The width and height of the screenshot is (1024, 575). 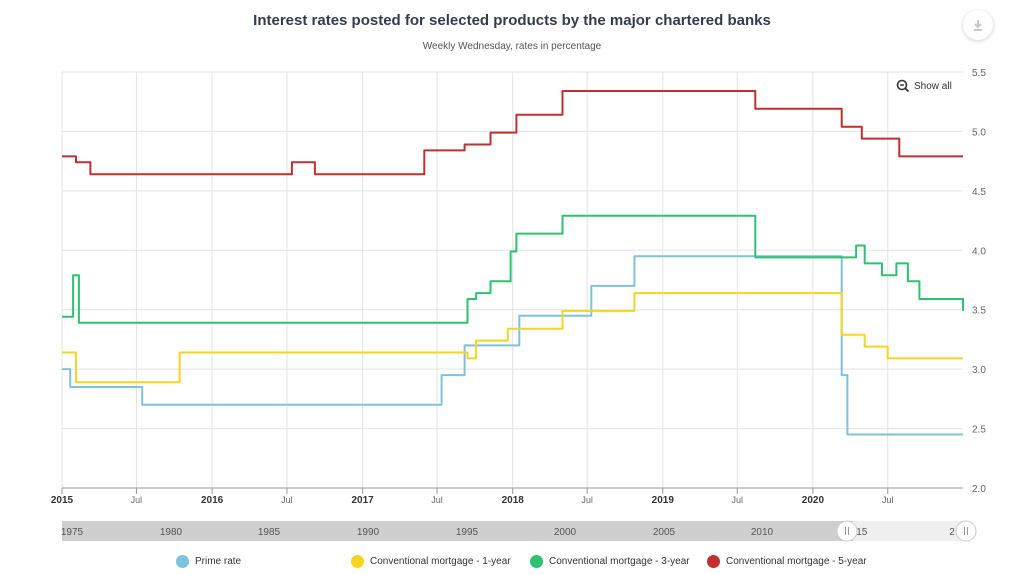 I want to click on navigator-label: 2000, so click(x=565, y=532).